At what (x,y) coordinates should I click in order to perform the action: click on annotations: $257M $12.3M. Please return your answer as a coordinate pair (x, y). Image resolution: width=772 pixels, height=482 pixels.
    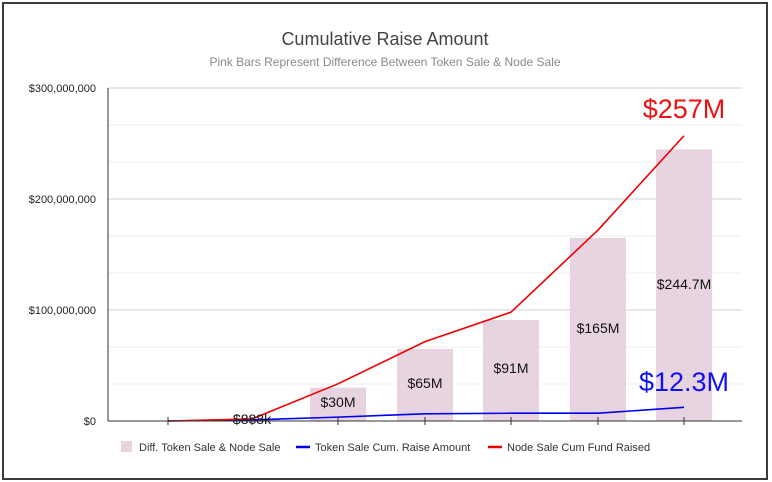
    Looking at the image, I should click on (684, 245).